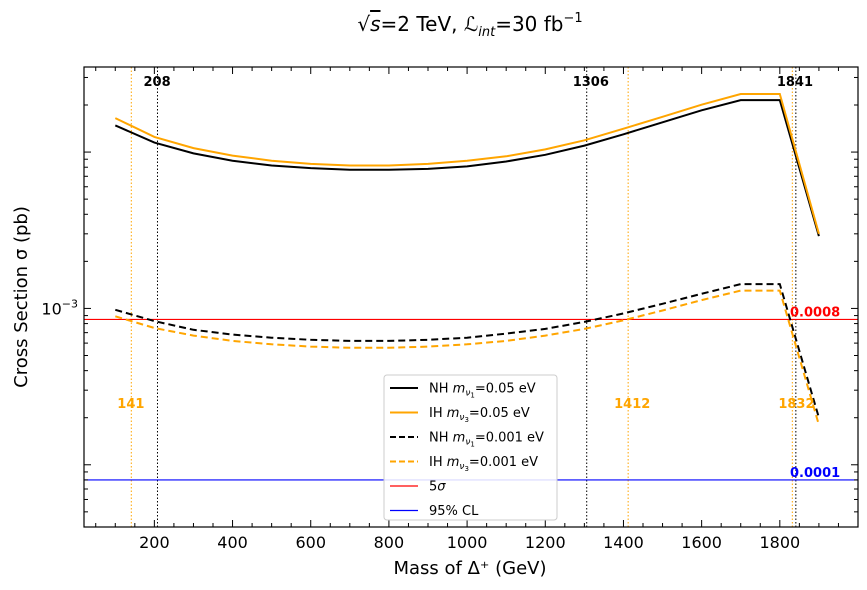 The width and height of the screenshot is (867, 590). Describe the element at coordinates (454, 511) in the screenshot. I see `legend-entry-label: 95% CL` at that location.